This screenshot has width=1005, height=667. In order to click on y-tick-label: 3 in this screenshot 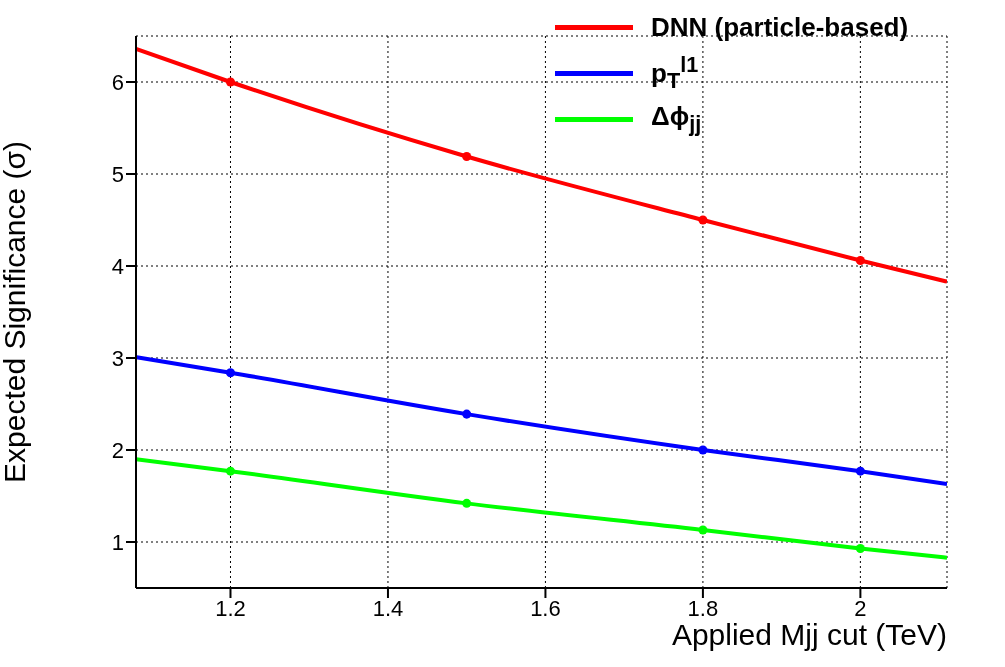, I will do `click(117, 358)`.